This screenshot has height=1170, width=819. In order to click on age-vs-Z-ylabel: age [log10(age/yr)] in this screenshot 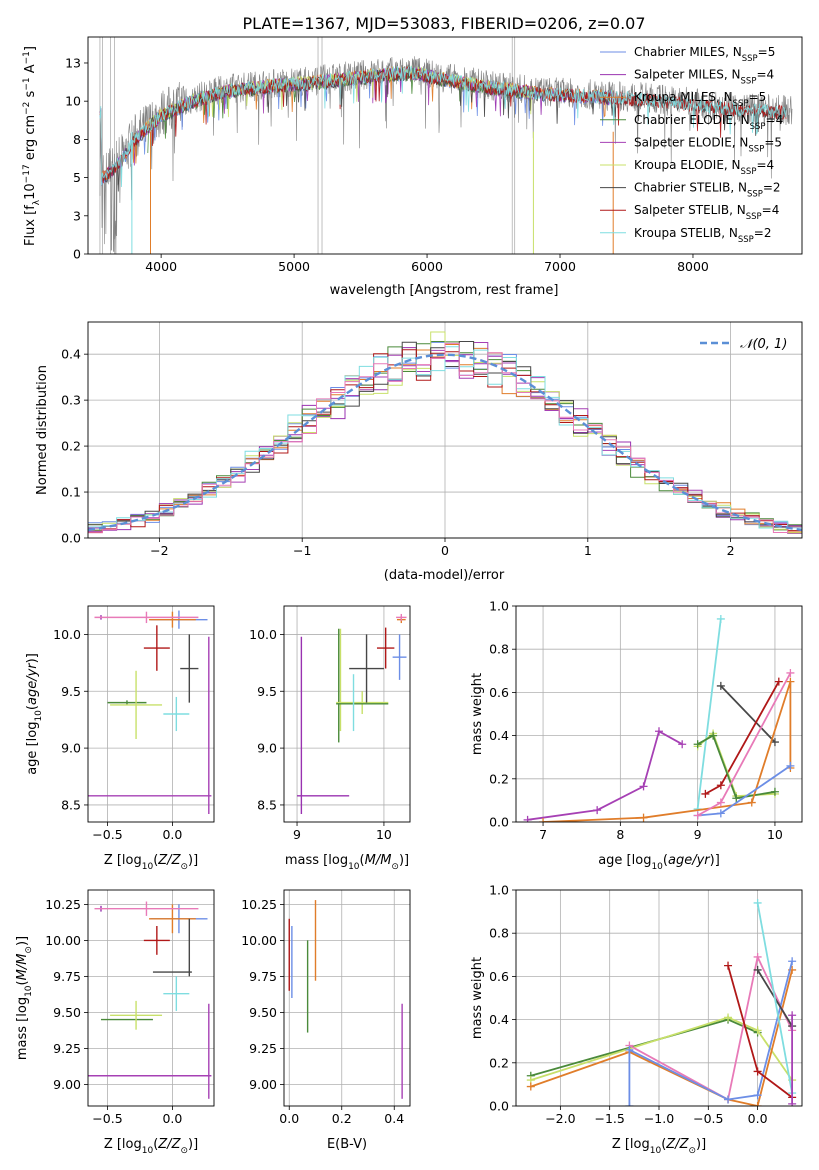, I will do `click(34, 714)`.